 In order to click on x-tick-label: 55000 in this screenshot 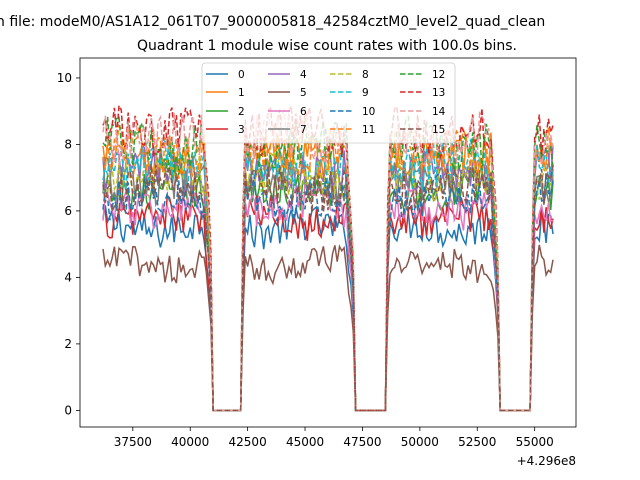, I will do `click(535, 442)`.